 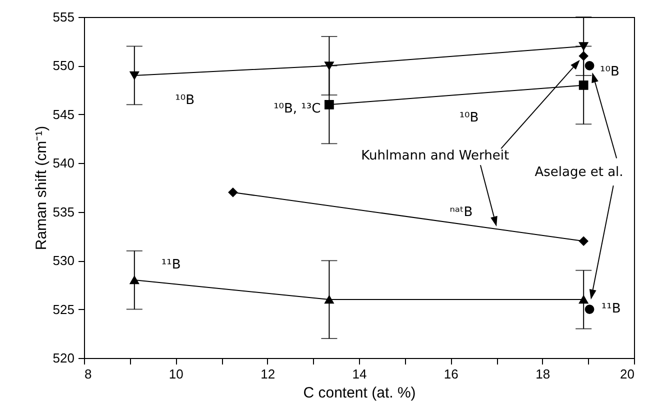 I want to click on annotation: Aselage et al., so click(x=579, y=172).